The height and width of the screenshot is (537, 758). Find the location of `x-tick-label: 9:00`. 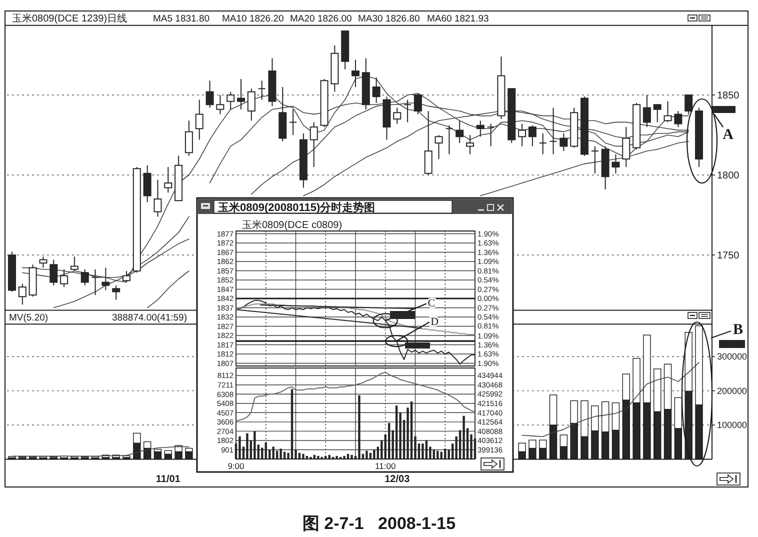

x-tick-label: 9:00 is located at coordinates (236, 466).